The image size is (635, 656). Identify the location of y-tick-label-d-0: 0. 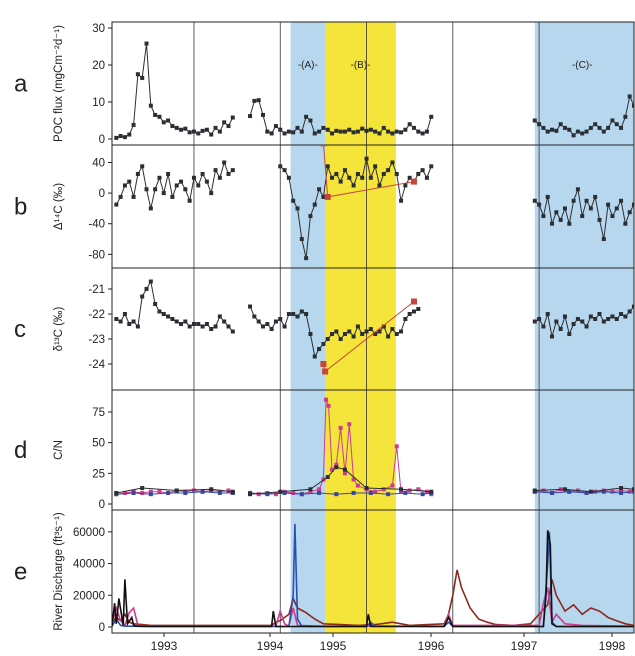
(102, 505).